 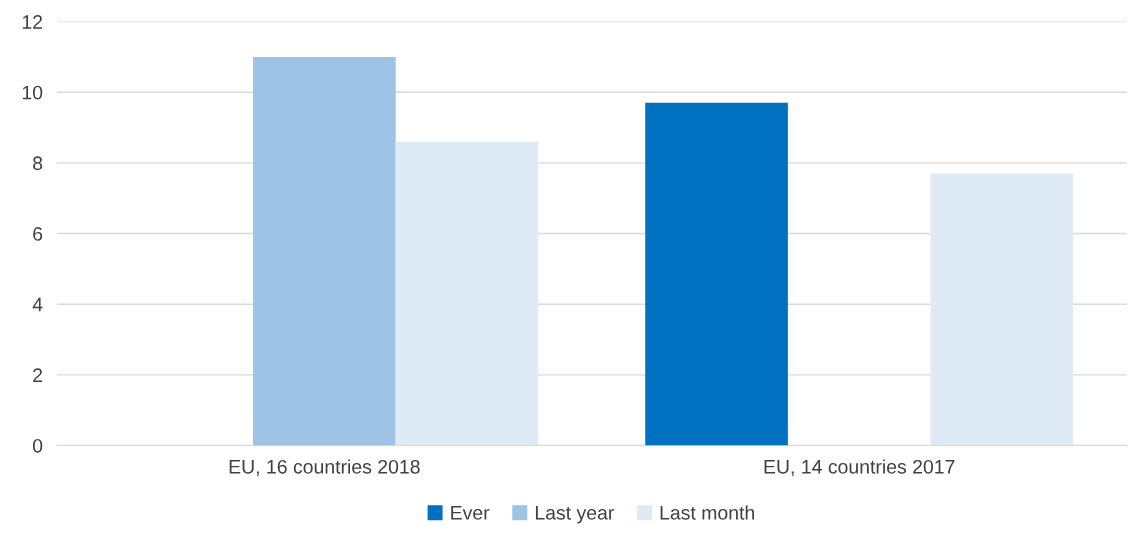 What do you see at coordinates (37, 445) in the screenshot?
I see `y-tick-label: 0` at bounding box center [37, 445].